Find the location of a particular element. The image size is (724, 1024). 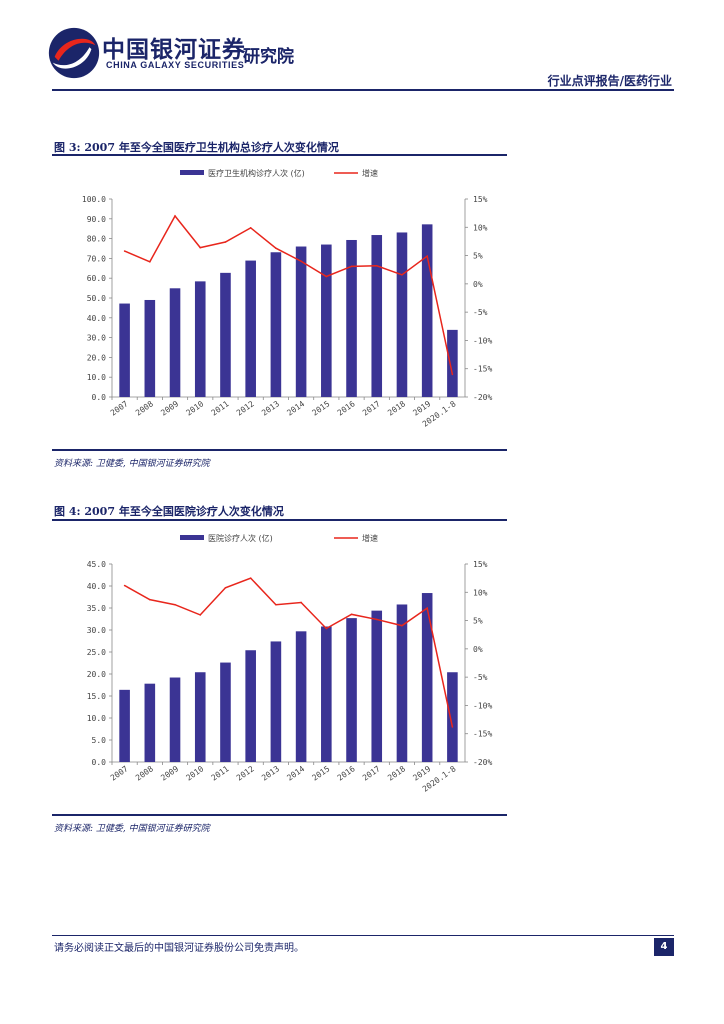

report-type: 行业点评报告/医药行业 is located at coordinates (609, 81).